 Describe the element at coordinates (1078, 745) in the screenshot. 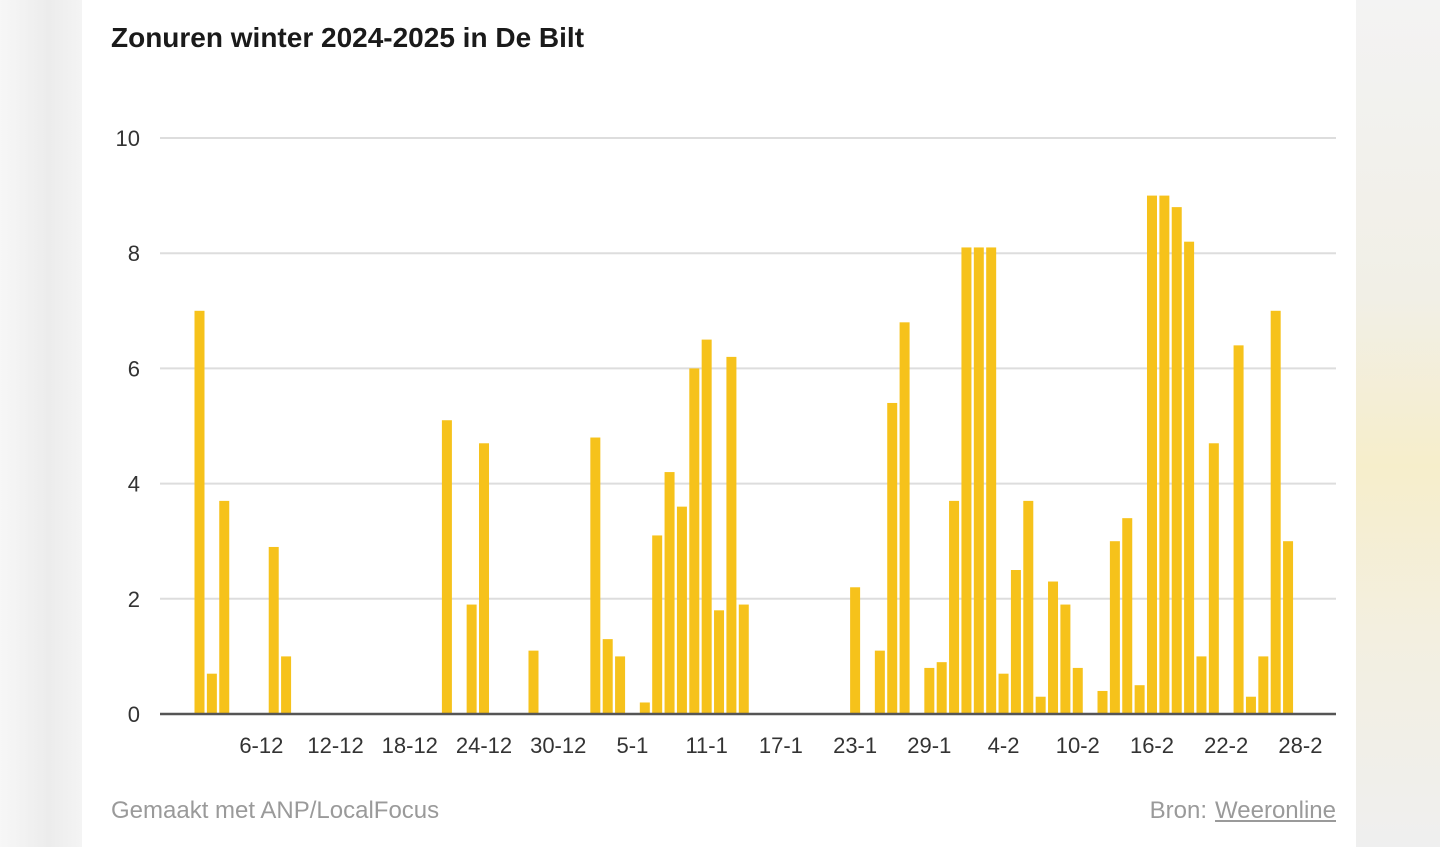

I see `x-tick-label: 10-2` at that location.